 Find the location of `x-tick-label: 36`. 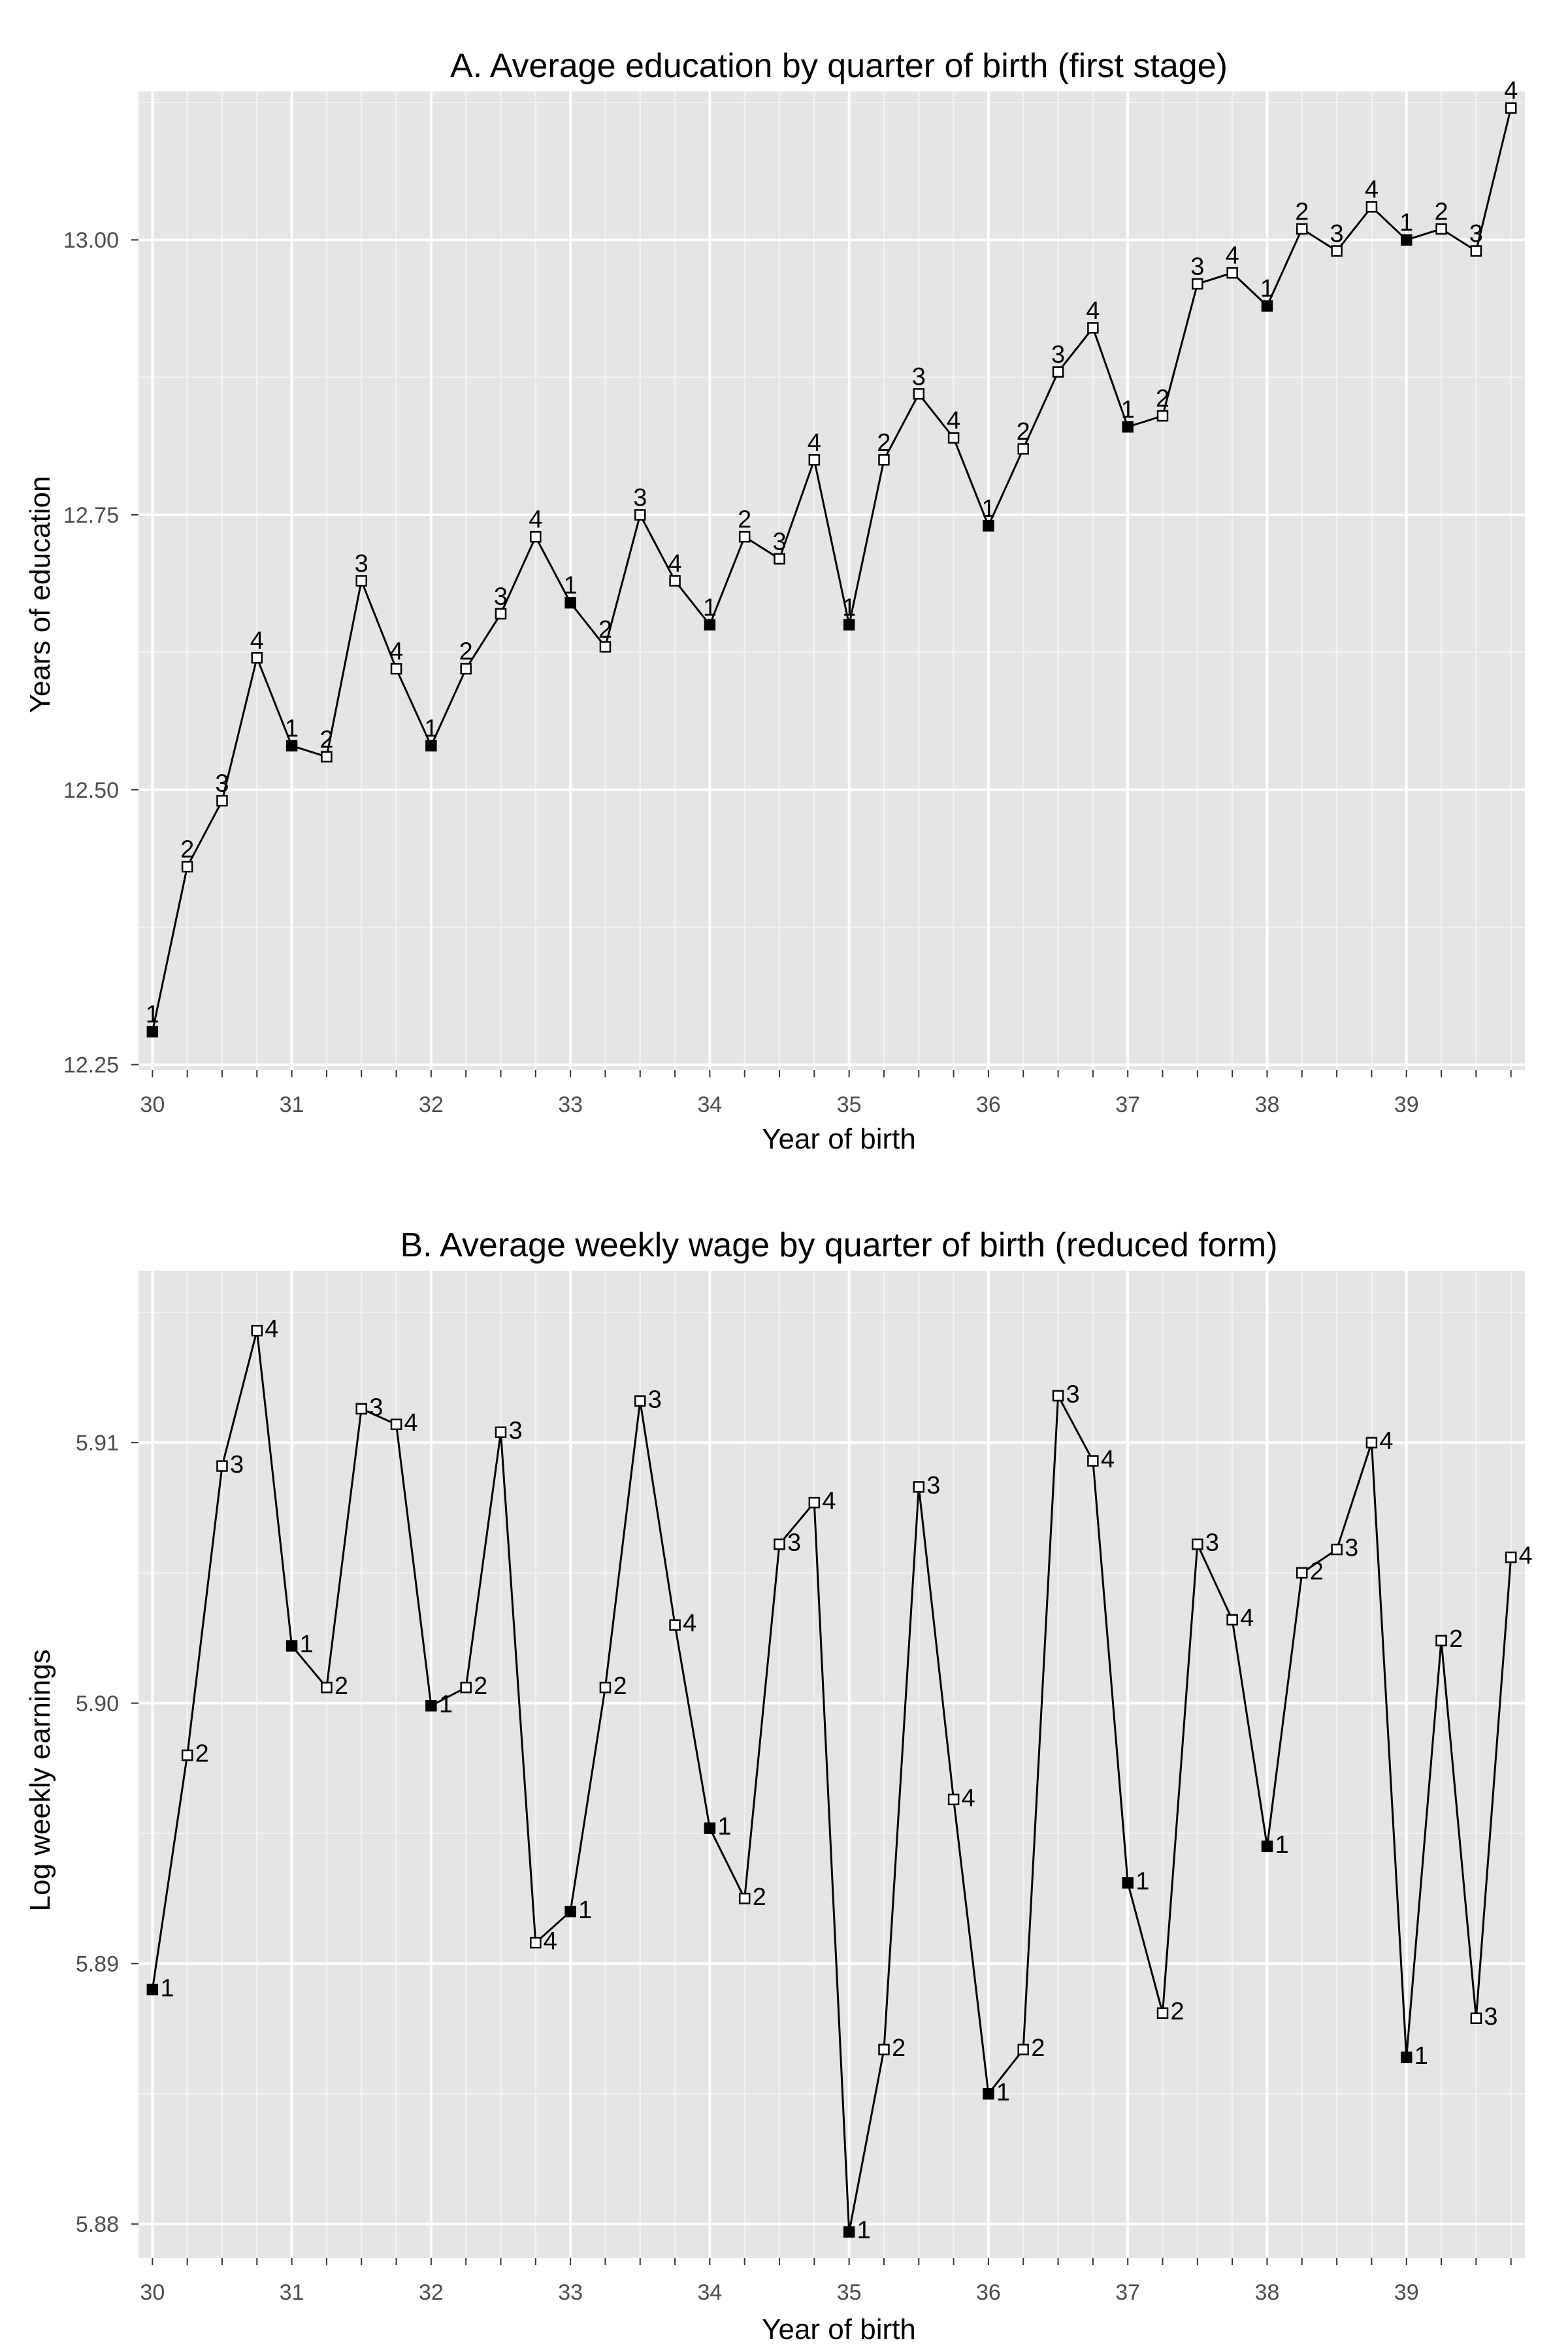

x-tick-label: 36 is located at coordinates (988, 1104).